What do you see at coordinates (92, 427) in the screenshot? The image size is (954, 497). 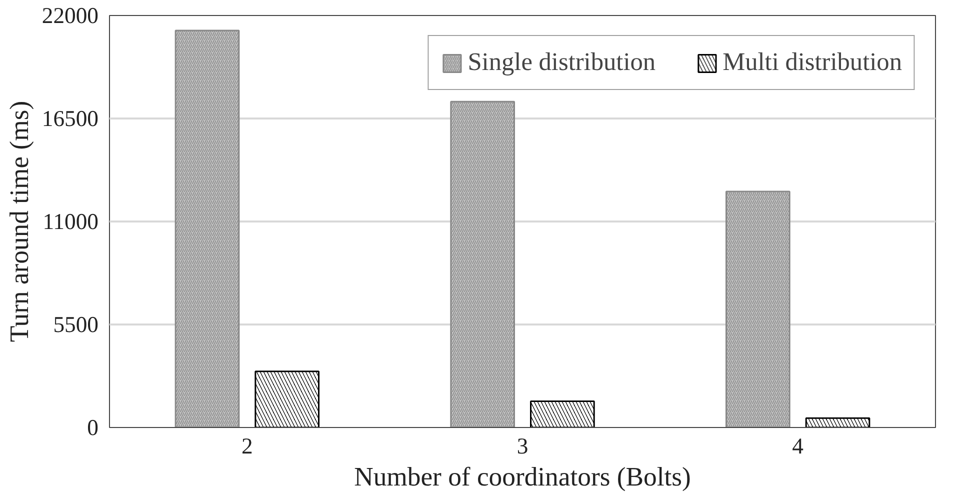 I see `y-tick-label: 0` at bounding box center [92, 427].